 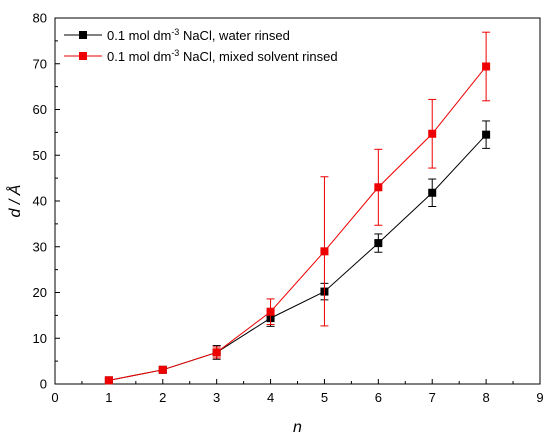 I want to click on y-tick-label: 60, so click(x=40, y=109).